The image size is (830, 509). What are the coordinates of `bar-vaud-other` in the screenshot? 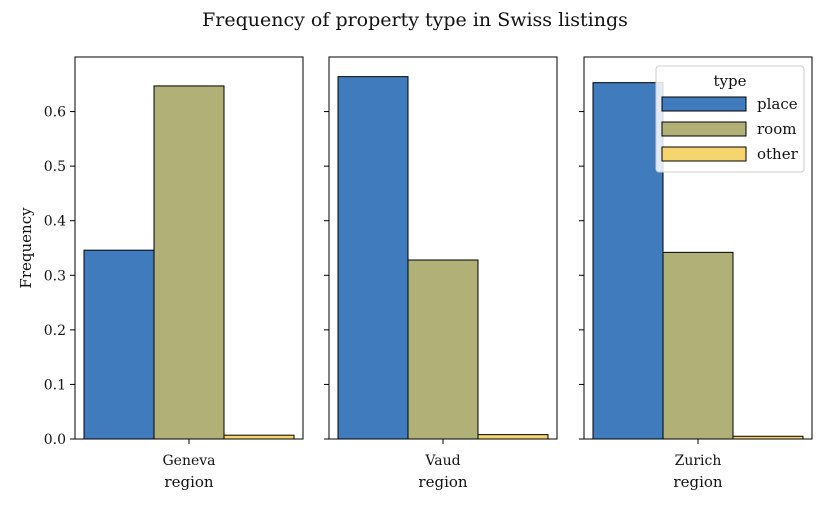 It's located at (513, 437).